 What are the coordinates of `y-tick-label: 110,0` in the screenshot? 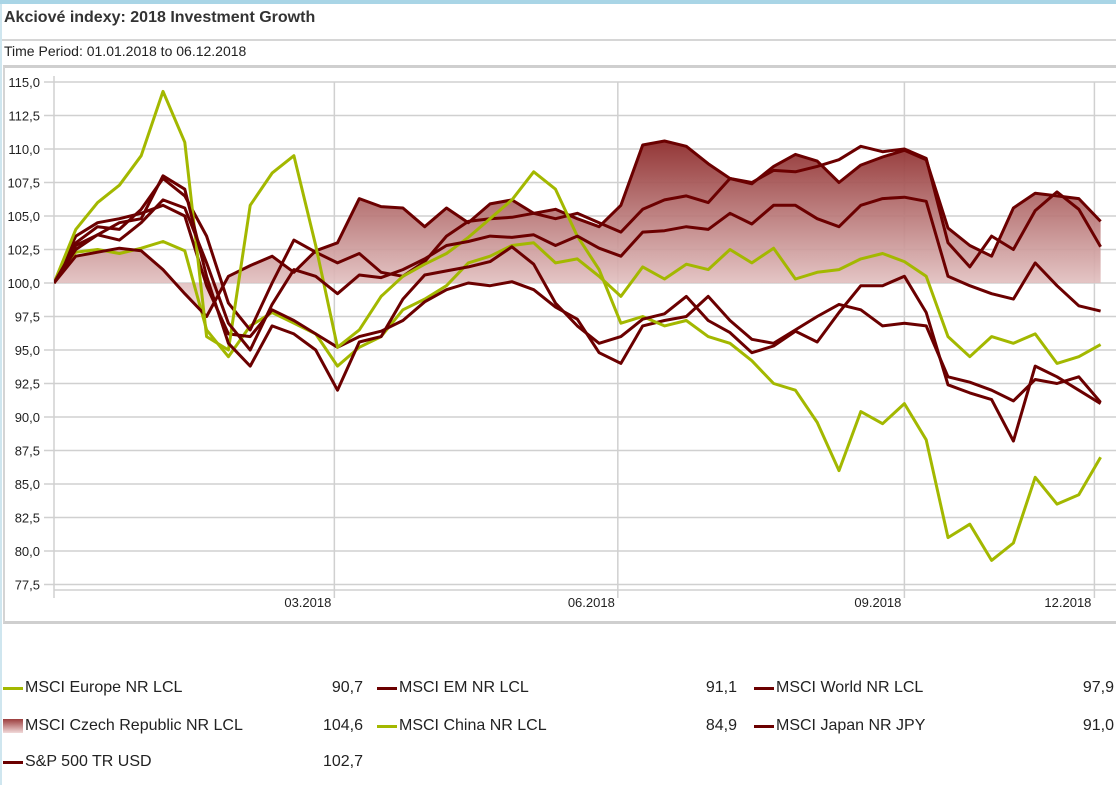 It's located at (24, 149).